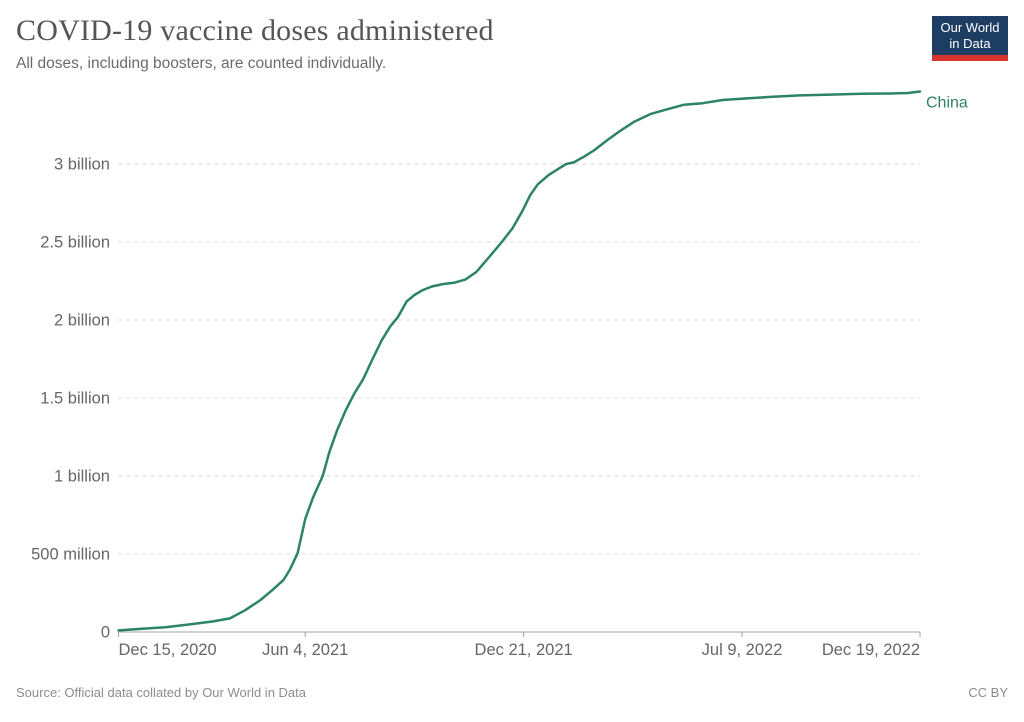  I want to click on y-tick-label: 0, so click(105, 633).